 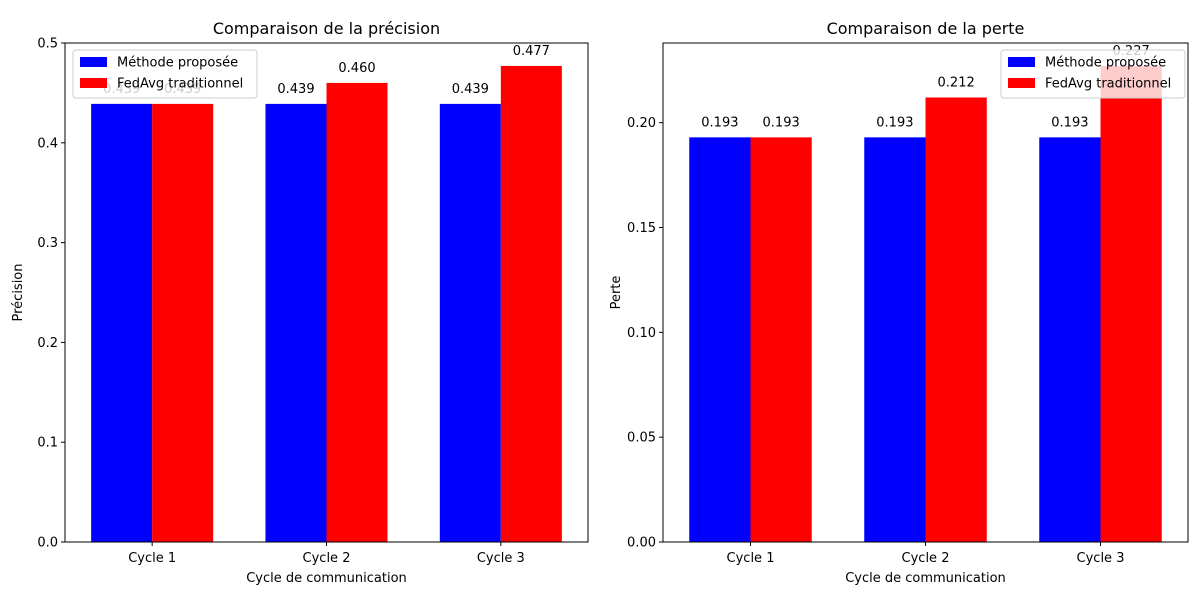 I want to click on y-tick-label: 0.2, so click(x=47, y=343).